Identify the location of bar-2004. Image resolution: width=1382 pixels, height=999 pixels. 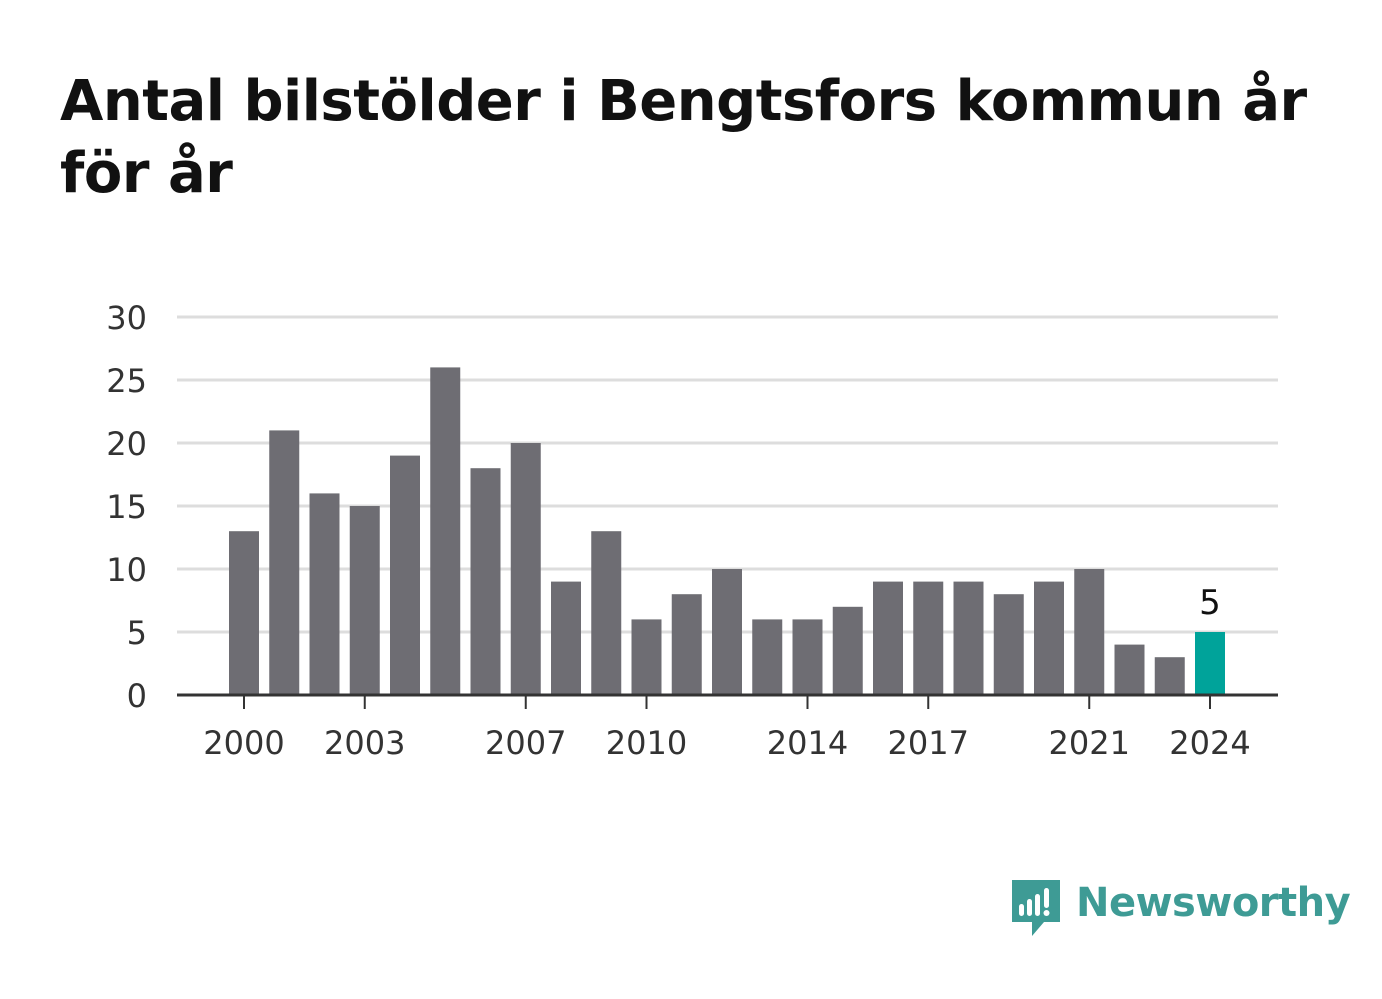
(405, 575).